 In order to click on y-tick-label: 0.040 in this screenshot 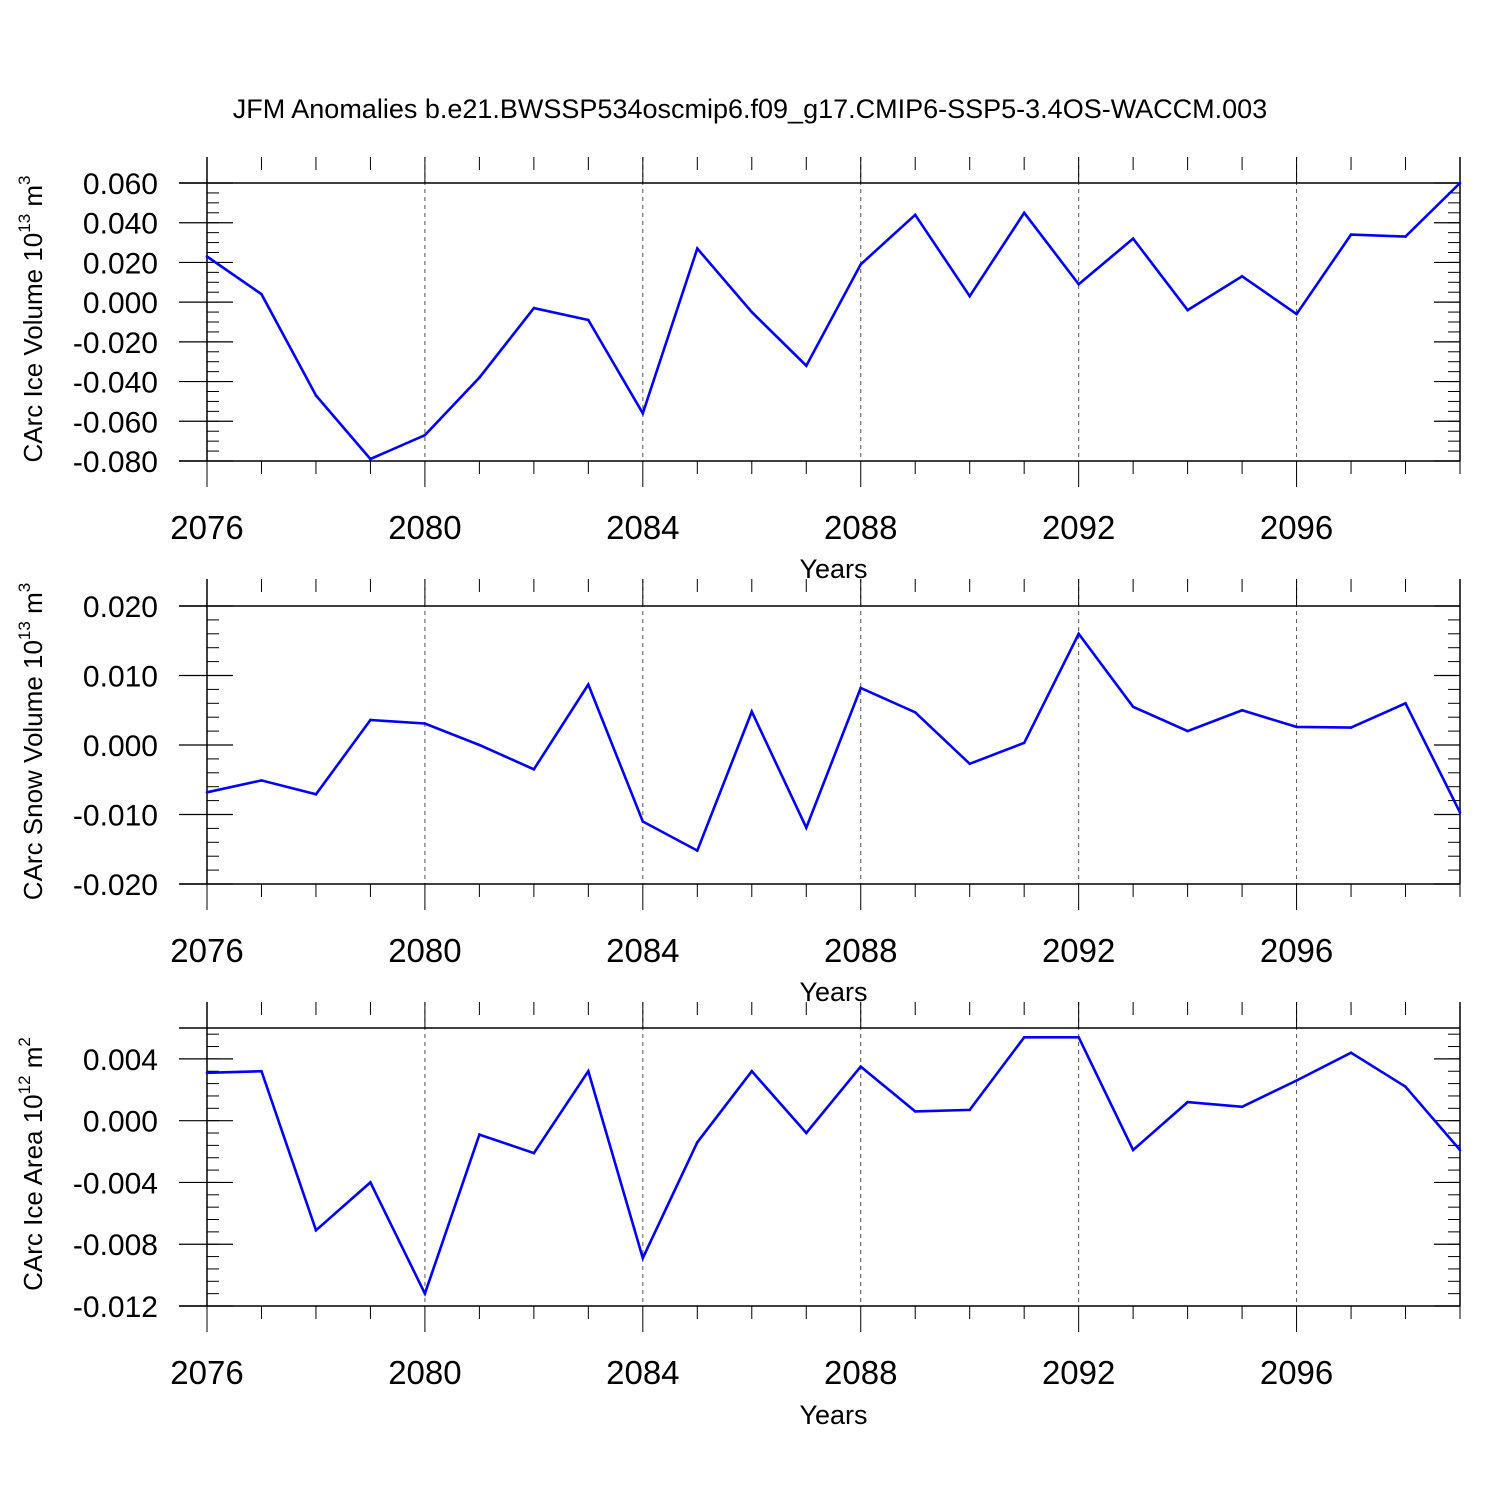, I will do `click(120, 224)`.